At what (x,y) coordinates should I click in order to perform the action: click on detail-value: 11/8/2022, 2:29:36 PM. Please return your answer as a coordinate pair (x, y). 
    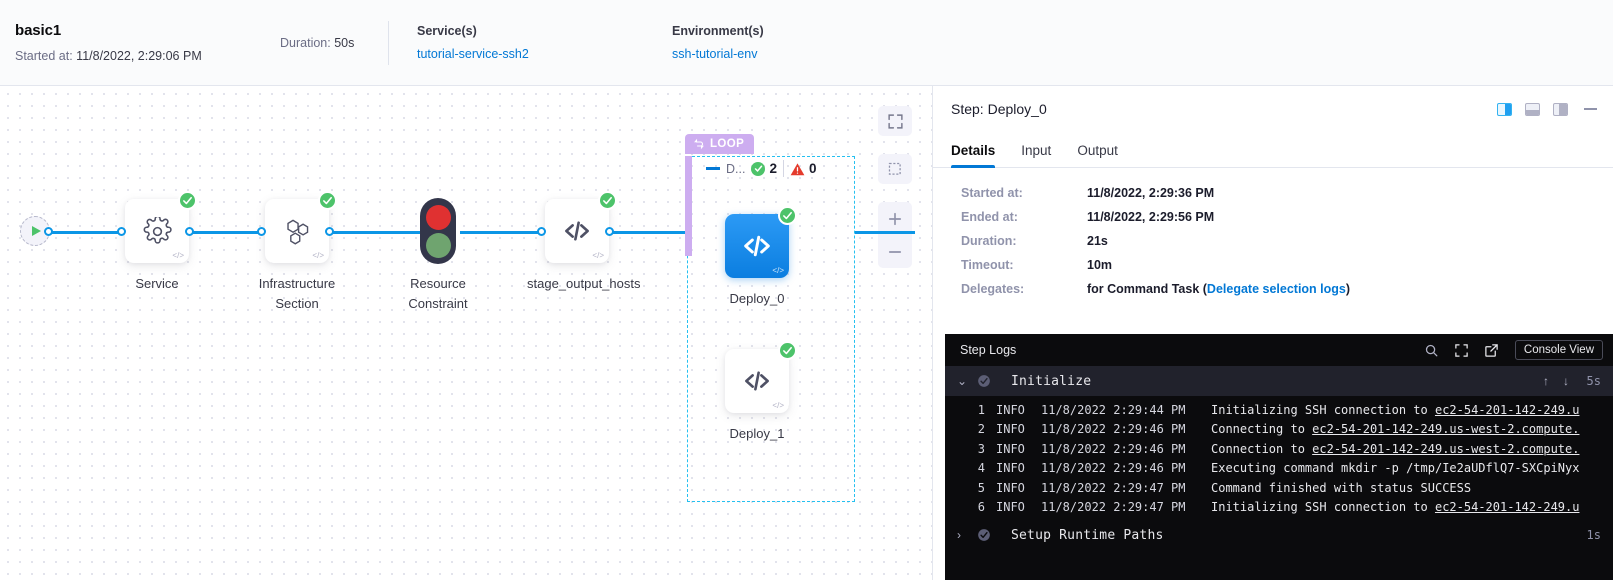
    Looking at the image, I should click on (1151, 193).